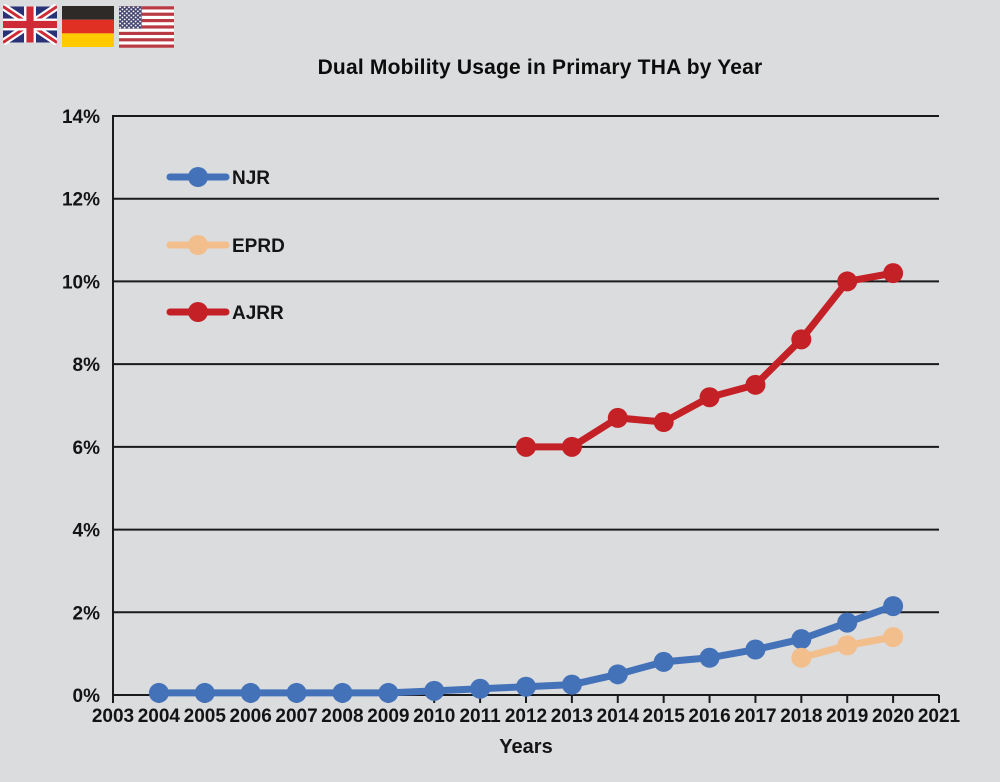 The width and height of the screenshot is (1000, 782). Describe the element at coordinates (893, 606) in the screenshot. I see `data-point-NJR-2020` at that location.